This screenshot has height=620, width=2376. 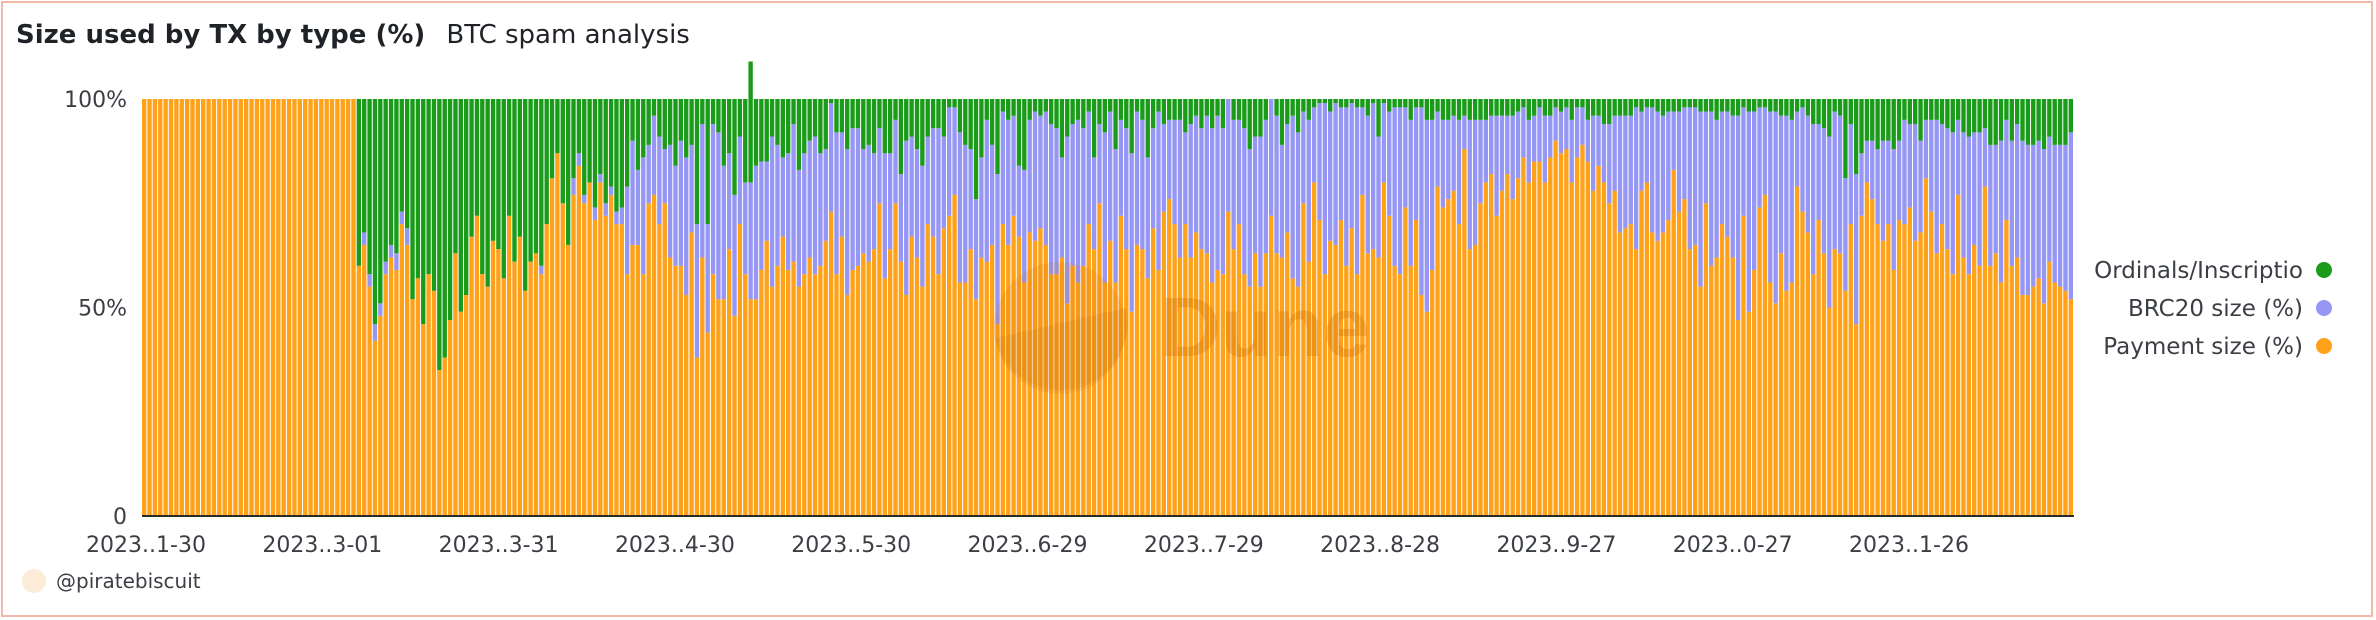 What do you see at coordinates (2203, 347) in the screenshot?
I see `legend-label: Payment size (%)` at bounding box center [2203, 347].